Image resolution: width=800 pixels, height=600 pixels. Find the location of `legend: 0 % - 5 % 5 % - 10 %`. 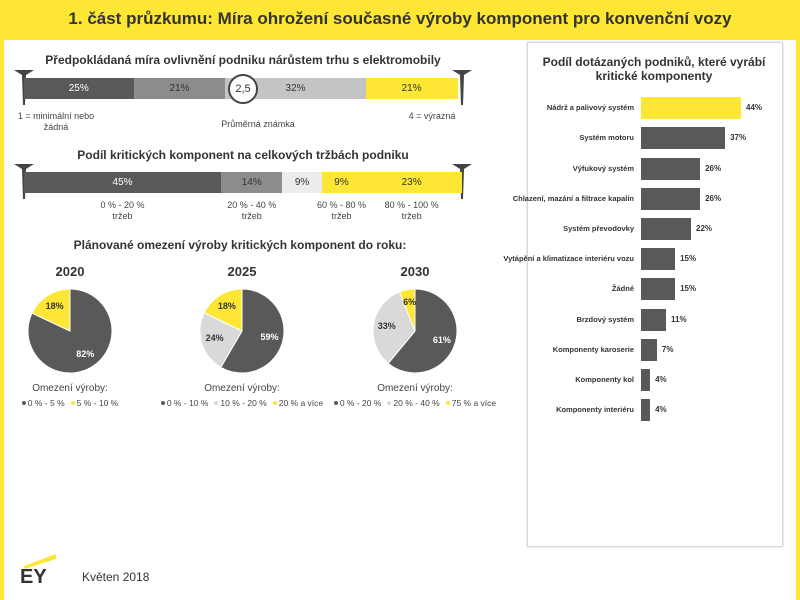

legend: 0 % - 5 % 5 % - 10 % is located at coordinates (77, 403).